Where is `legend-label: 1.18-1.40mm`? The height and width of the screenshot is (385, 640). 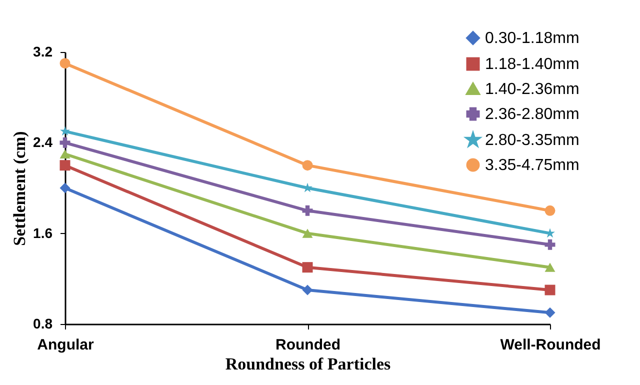
legend-label: 1.18-1.40mm is located at coordinates (532, 64).